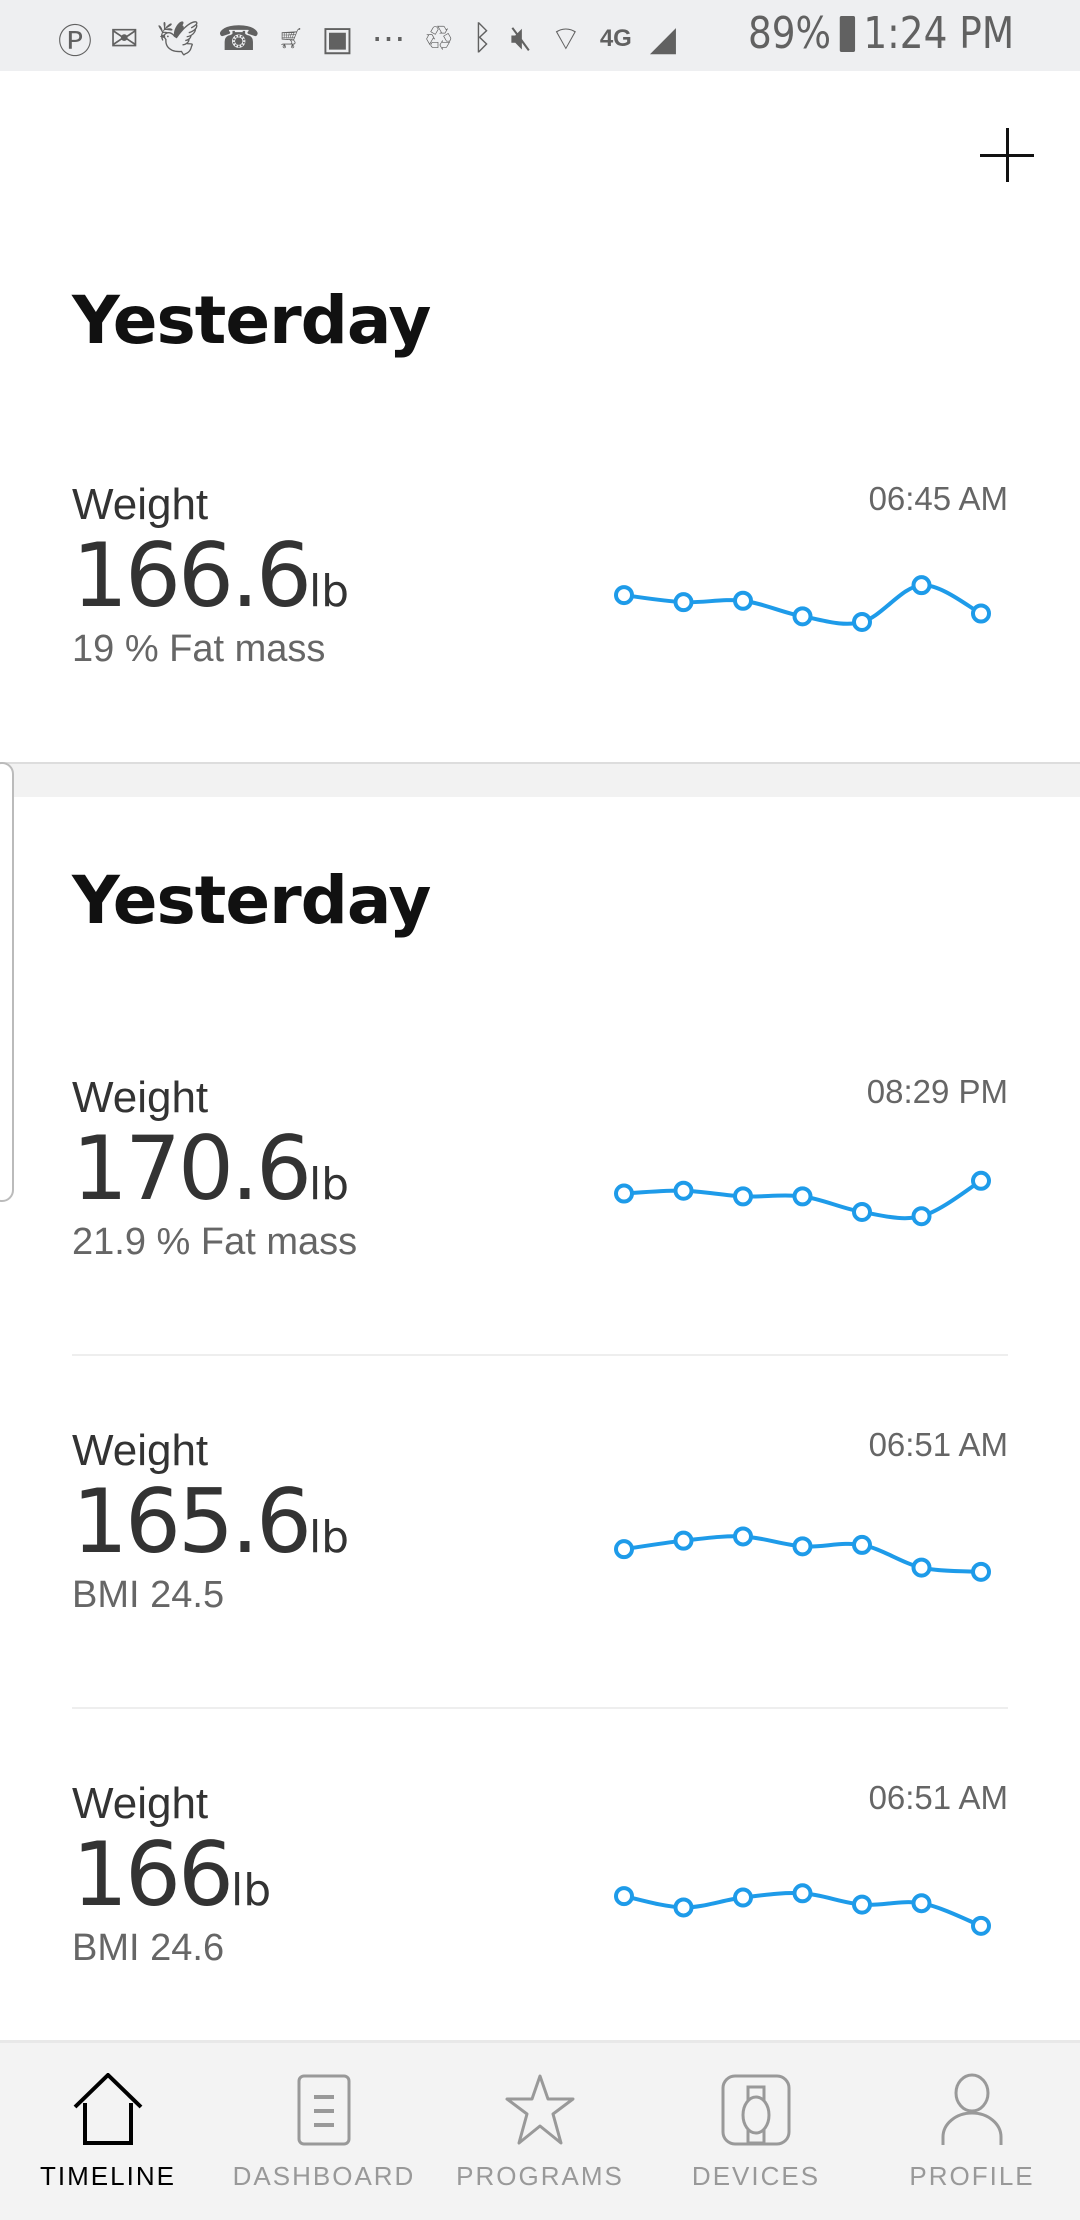 Image resolution: width=1080 pixels, height=2220 pixels. Describe the element at coordinates (108, 2109) in the screenshot. I see `home-icon` at that location.